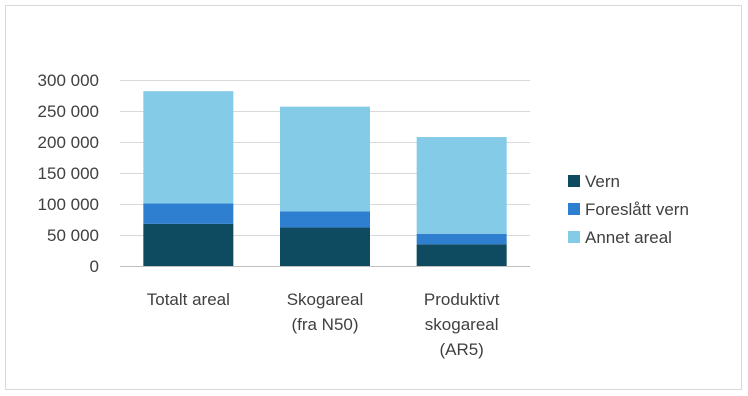 This screenshot has height=396, width=748. What do you see at coordinates (68, 80) in the screenshot?
I see `y-tick-label: 300 000` at bounding box center [68, 80].